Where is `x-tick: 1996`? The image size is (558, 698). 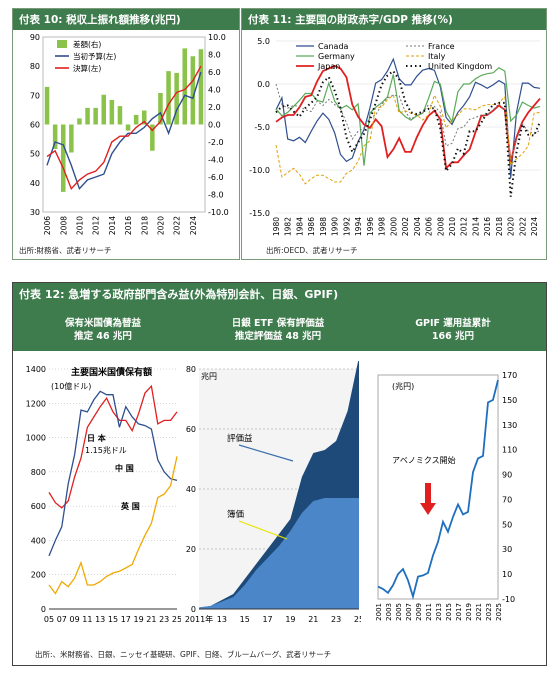
x-tick: 1996 is located at coordinates (370, 226).